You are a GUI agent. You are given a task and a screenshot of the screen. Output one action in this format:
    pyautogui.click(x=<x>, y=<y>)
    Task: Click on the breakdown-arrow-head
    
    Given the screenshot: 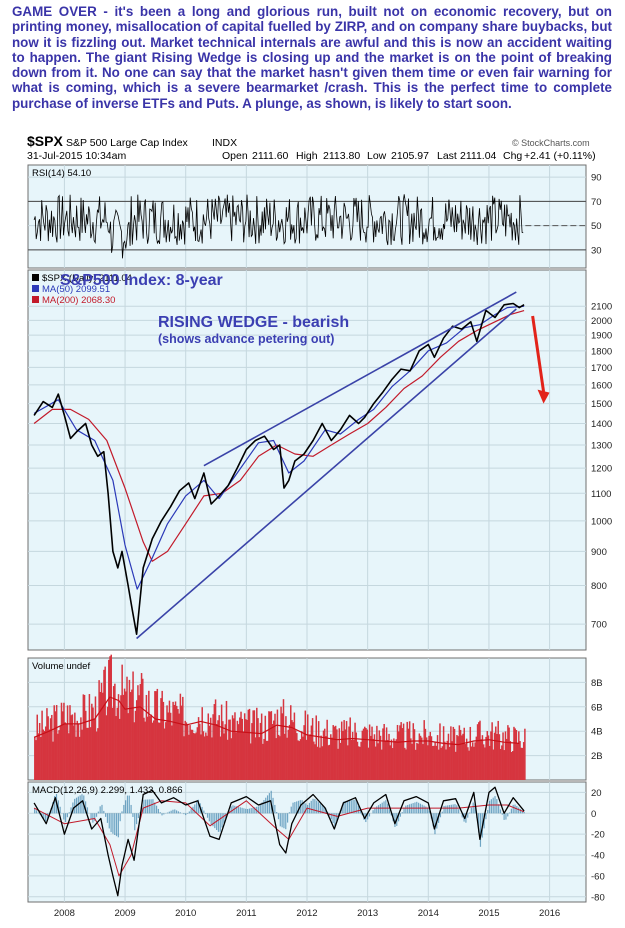 What is the action you would take?
    pyautogui.click(x=543, y=396)
    